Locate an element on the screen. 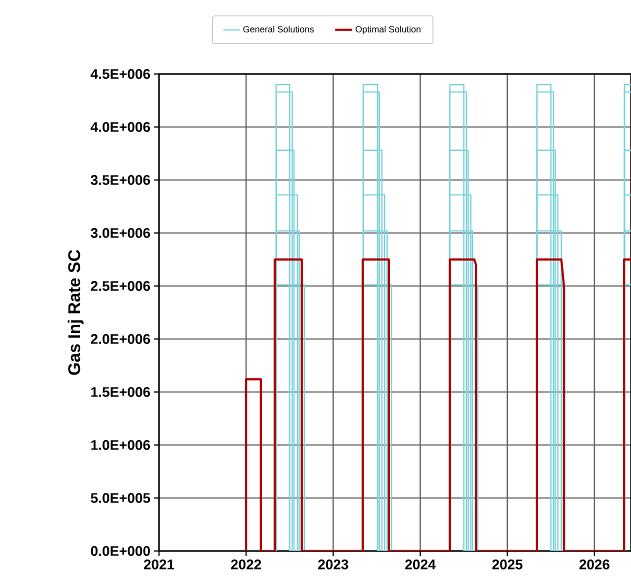  y-tick-label: 3.5E+006 is located at coordinates (120, 180).